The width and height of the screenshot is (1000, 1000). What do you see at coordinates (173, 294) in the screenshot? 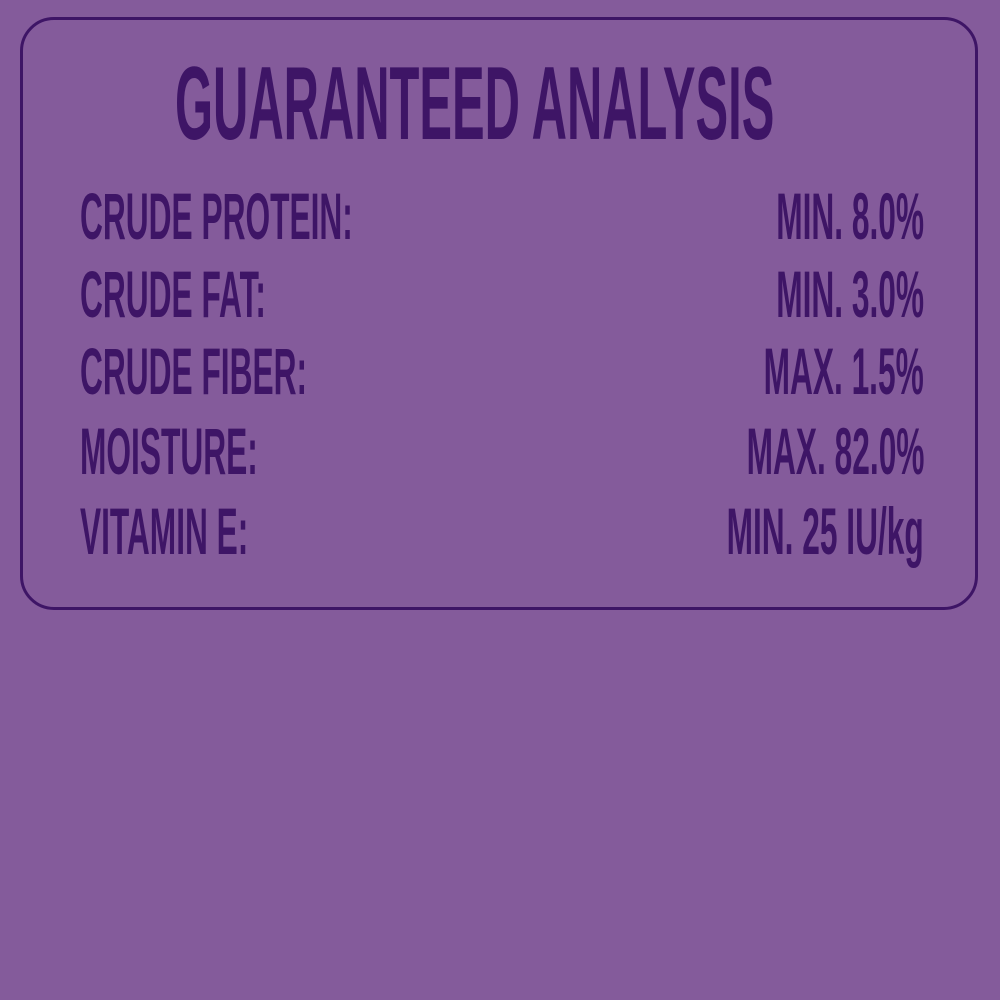
I see `row-label-fat: CRUDE FAT:` at bounding box center [173, 294].